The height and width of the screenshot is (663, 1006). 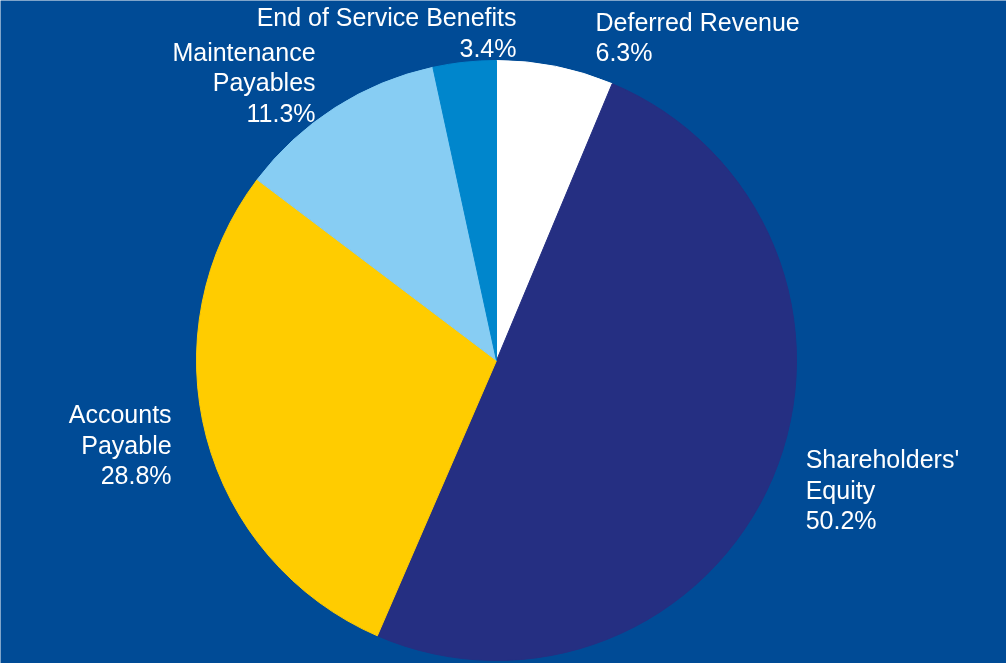 I want to click on slice-label: Deferred Revenue, so click(x=697, y=21).